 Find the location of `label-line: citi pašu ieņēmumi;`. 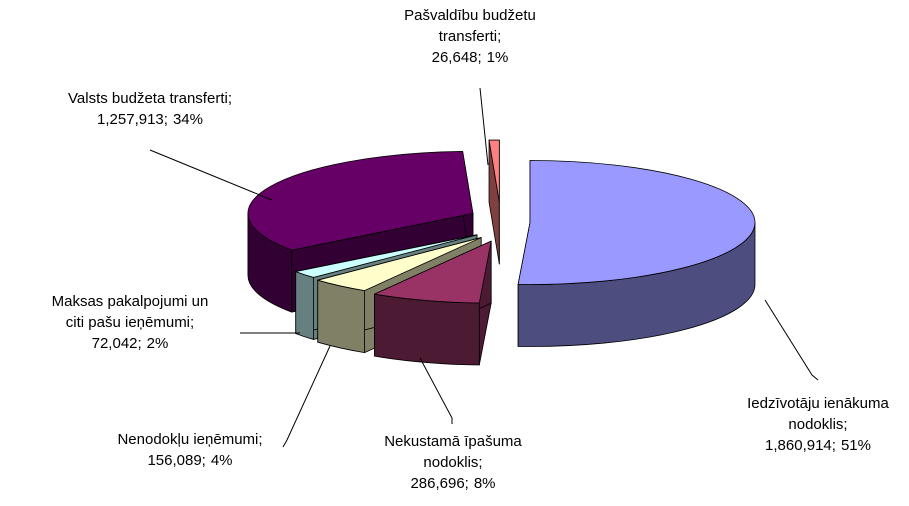

label-line: citi pašu ieņēmumi; is located at coordinates (130, 322).